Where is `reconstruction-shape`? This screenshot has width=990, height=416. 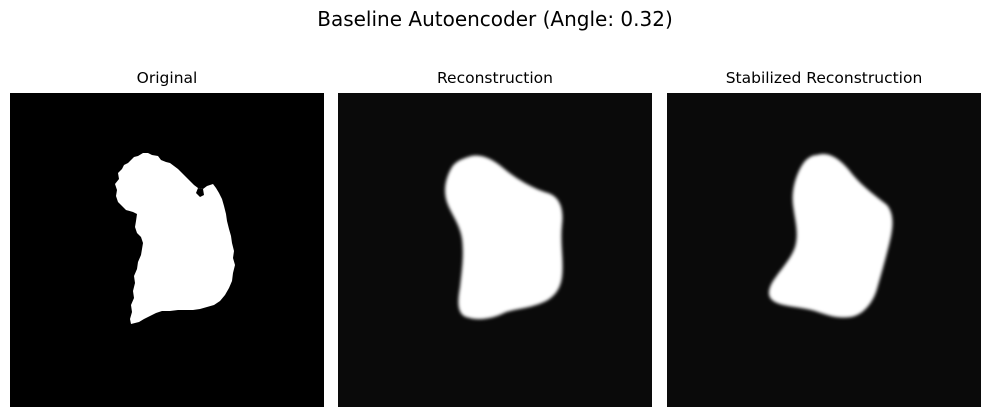
reconstruction-shape is located at coordinates (504, 237).